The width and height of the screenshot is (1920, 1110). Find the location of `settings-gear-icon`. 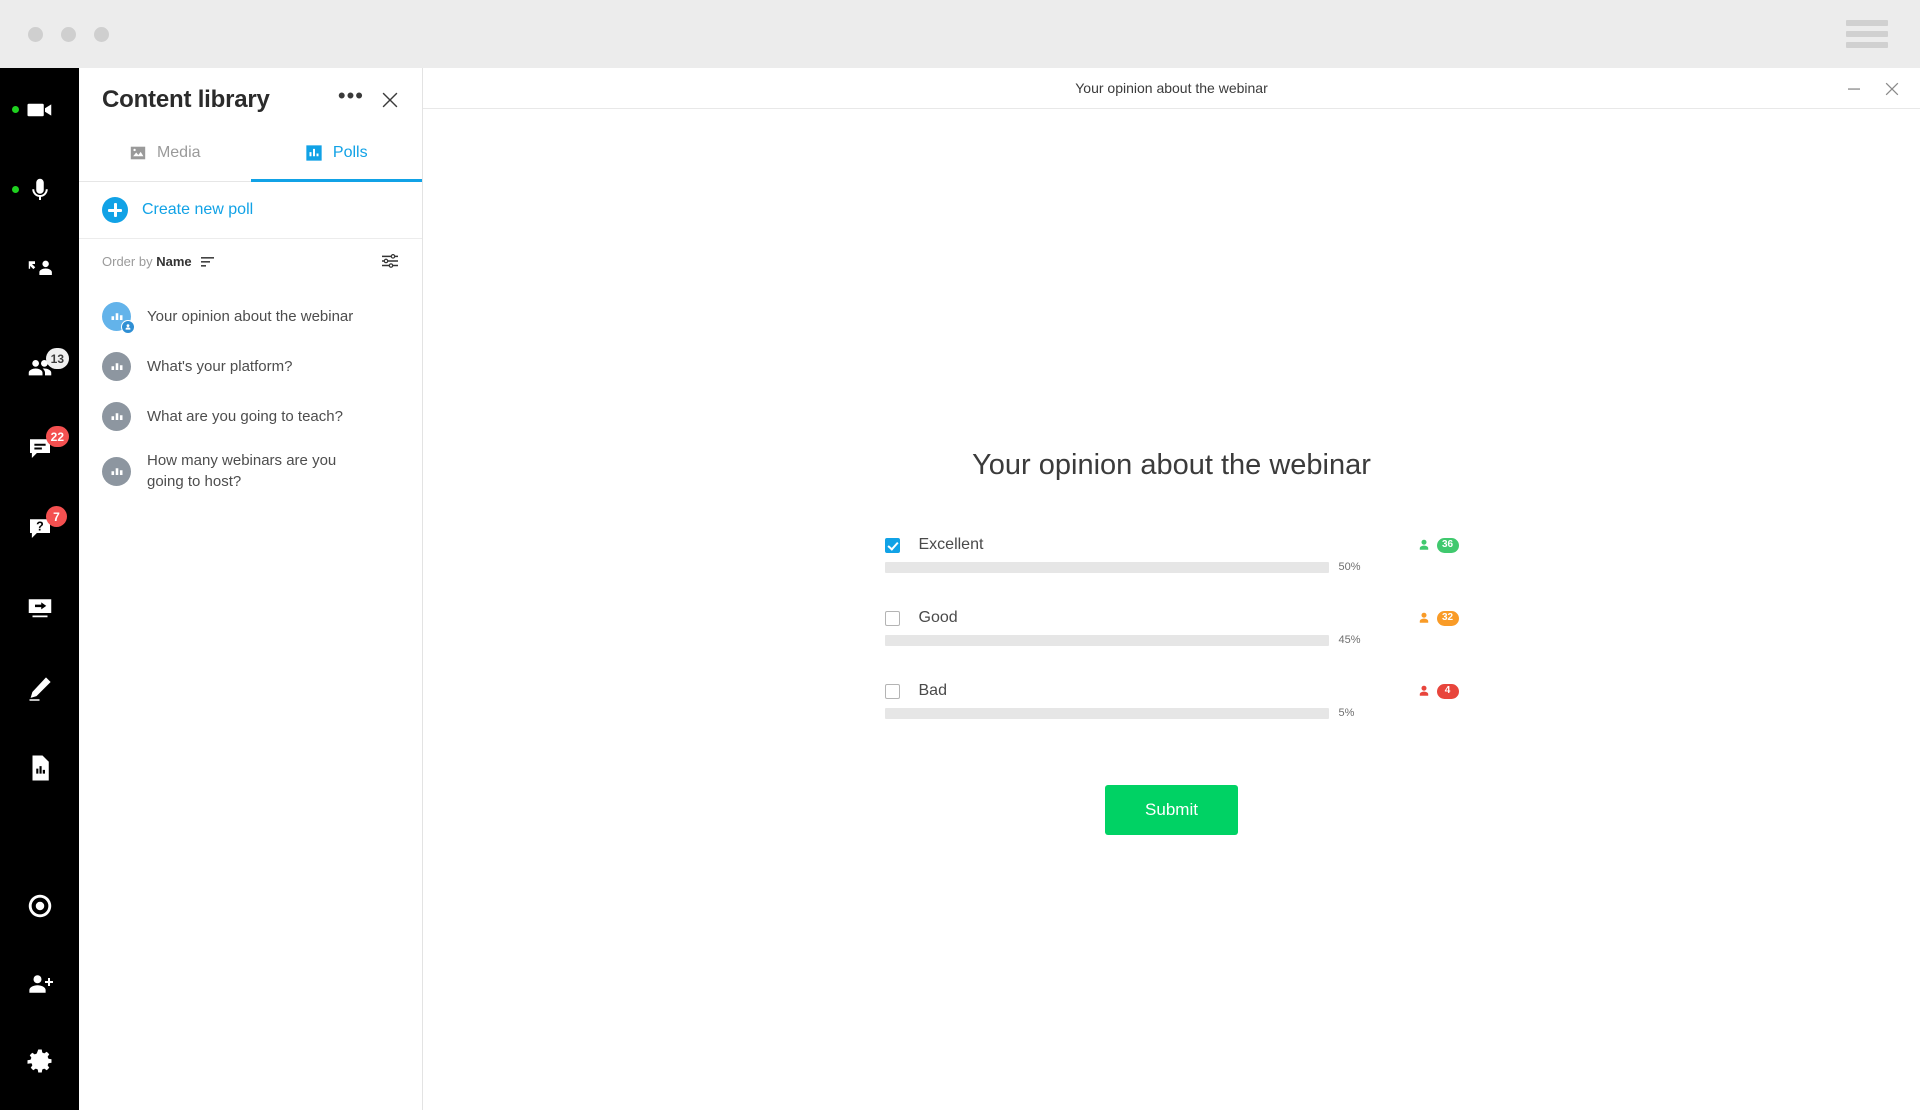

settings-gear-icon is located at coordinates (40, 1062).